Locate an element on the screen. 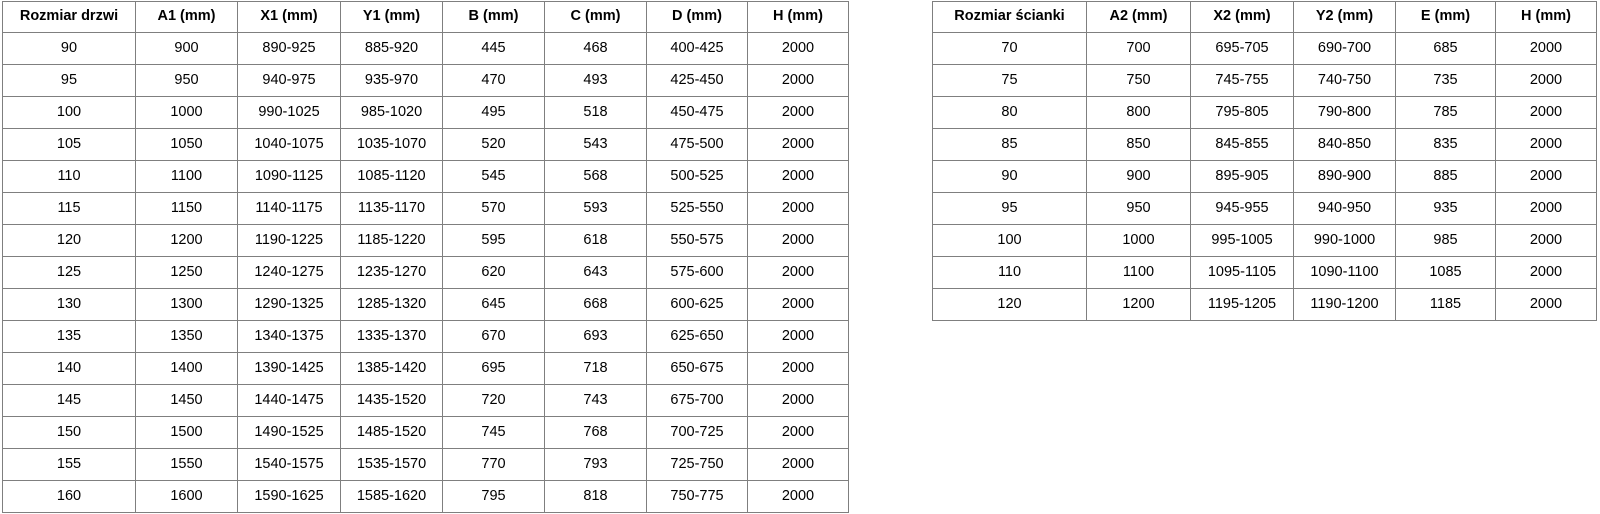 This screenshot has width=1600, height=514. table-cell: 725-750 is located at coordinates (697, 464).